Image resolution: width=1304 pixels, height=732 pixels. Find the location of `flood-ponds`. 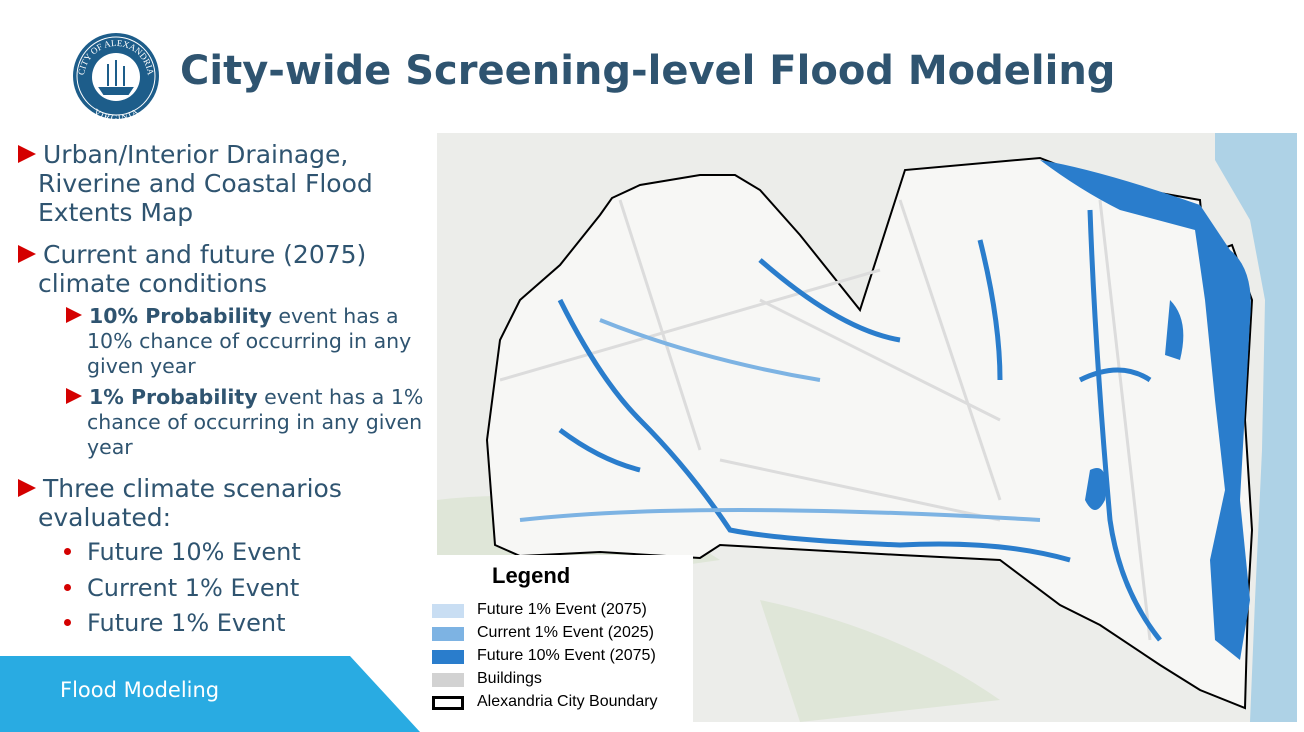

flood-ponds is located at coordinates (1134, 405).